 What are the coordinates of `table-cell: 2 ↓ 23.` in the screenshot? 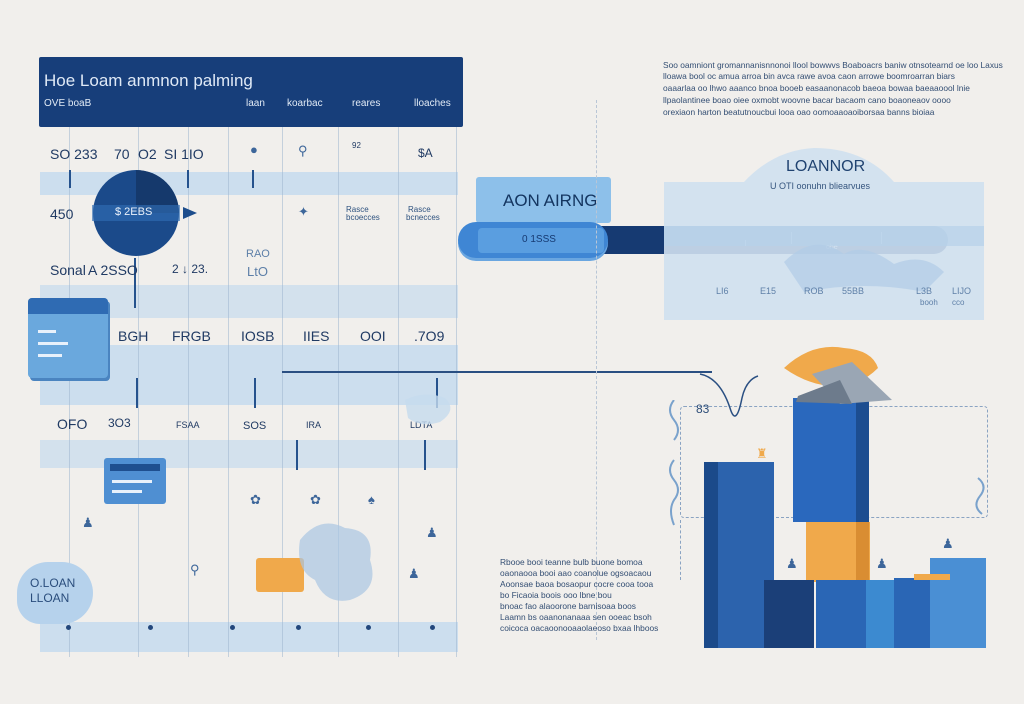 It's located at (190, 269).